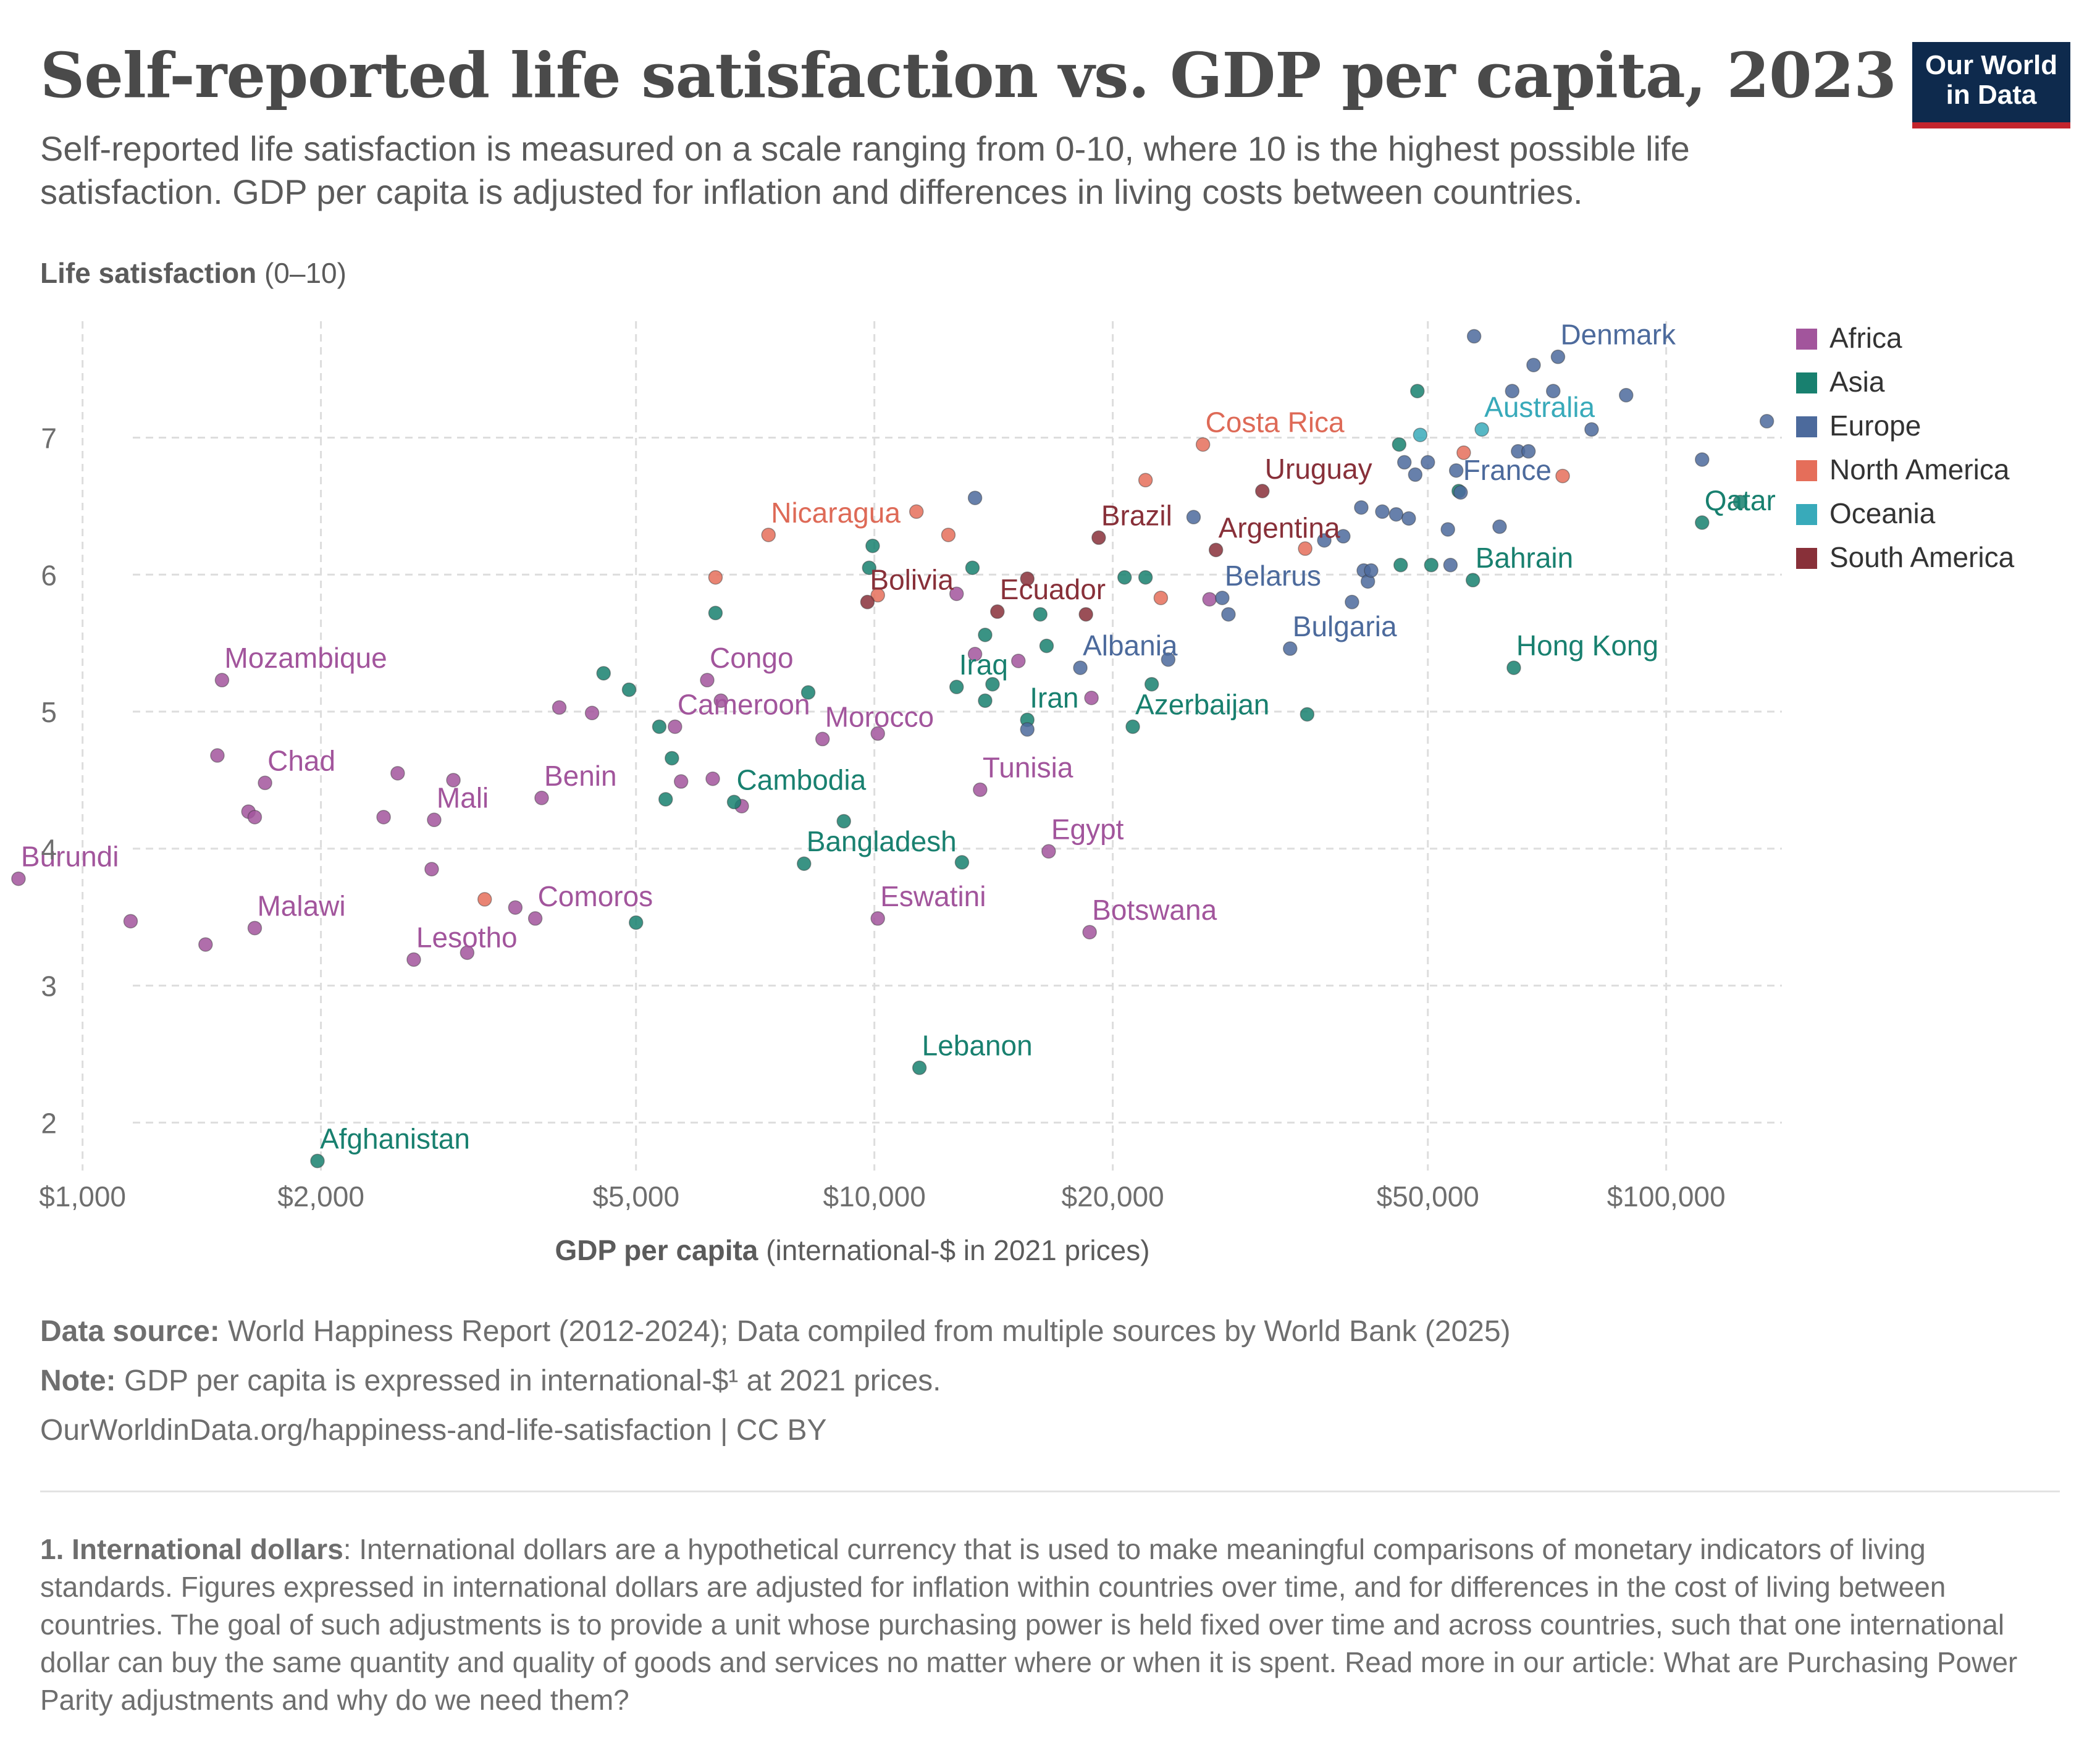 Image resolution: width=2100 pixels, height=1745 pixels. I want to click on point-label: Bolivia, so click(912, 580).